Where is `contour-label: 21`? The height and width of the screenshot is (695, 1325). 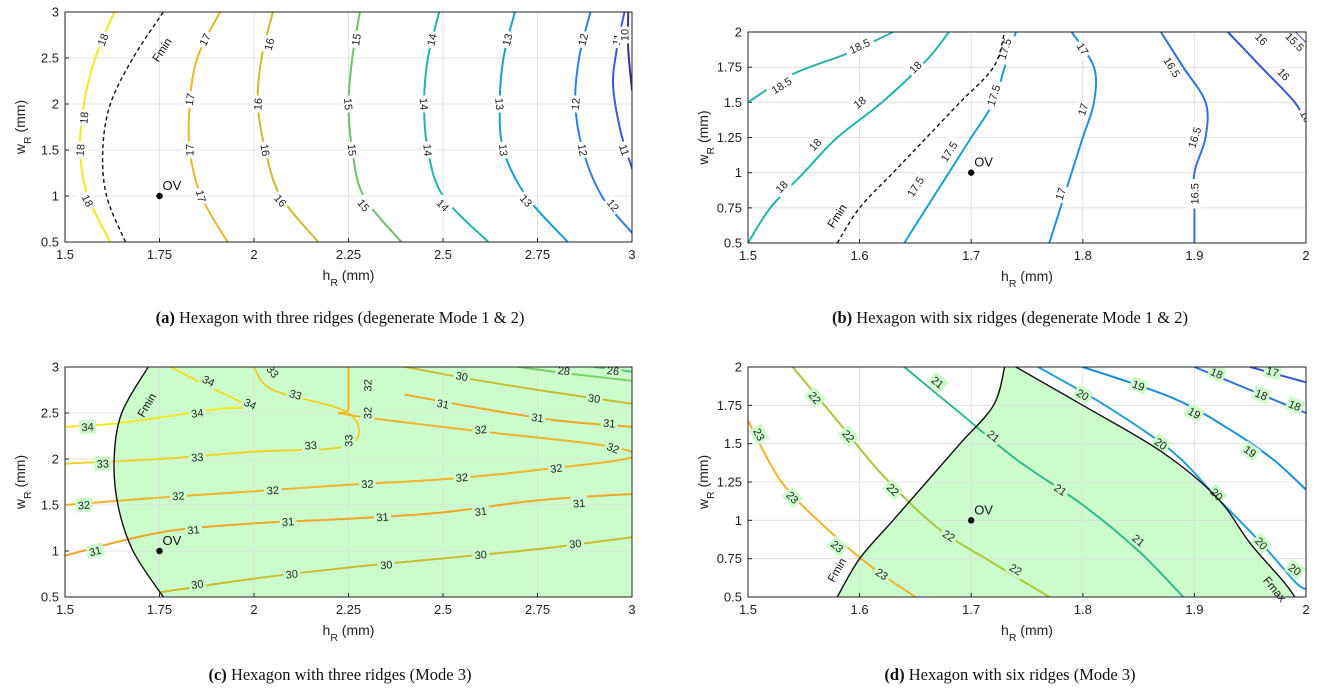
contour-label: 21 is located at coordinates (1137, 541).